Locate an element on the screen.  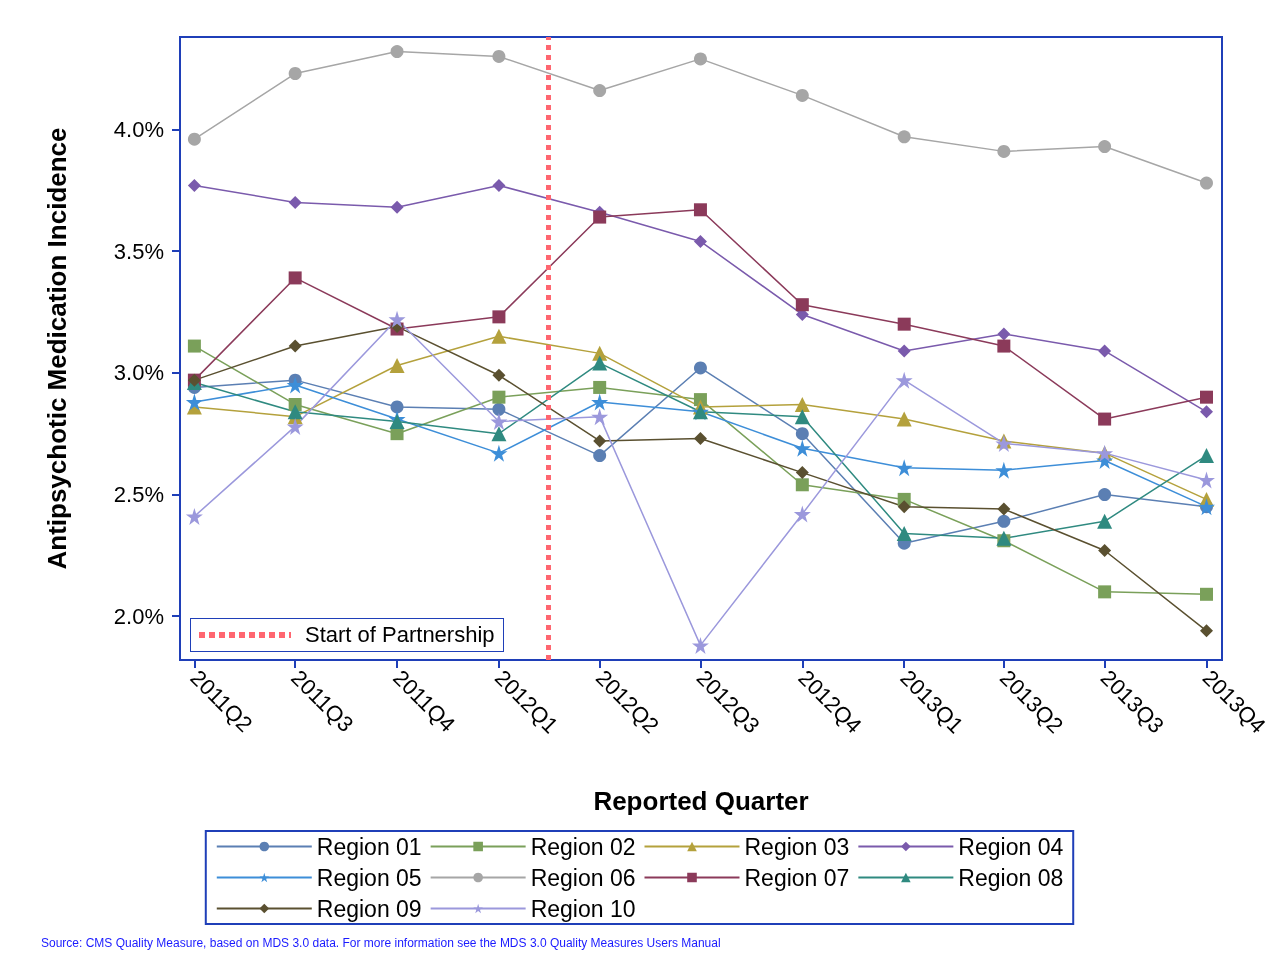
y-tick-label: 3.0% is located at coordinates (138, 373).